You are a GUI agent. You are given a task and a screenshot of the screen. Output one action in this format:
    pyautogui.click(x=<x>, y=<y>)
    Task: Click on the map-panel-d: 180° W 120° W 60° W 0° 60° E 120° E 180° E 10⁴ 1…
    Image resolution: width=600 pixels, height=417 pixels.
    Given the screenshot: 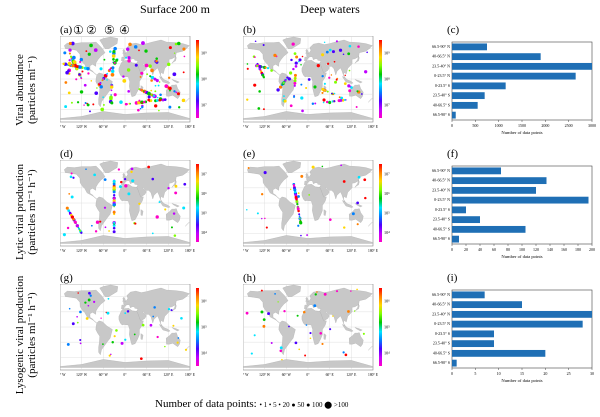 What is the action you would take?
    pyautogui.click(x=133, y=206)
    